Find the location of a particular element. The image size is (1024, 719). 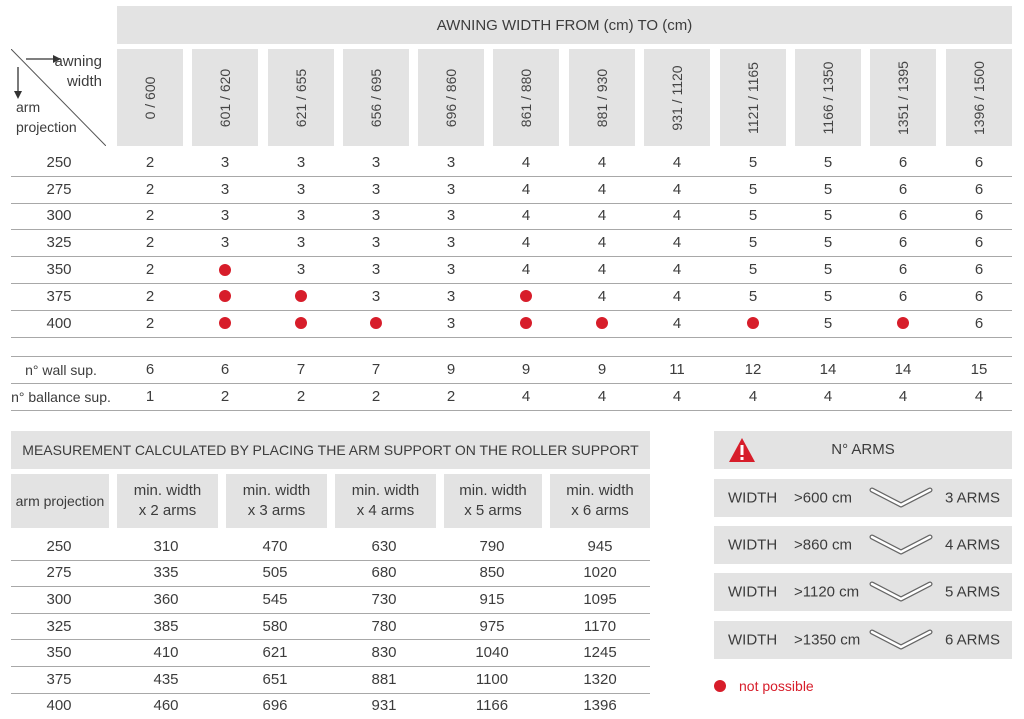

measurement-projection: 375 is located at coordinates (59, 679).